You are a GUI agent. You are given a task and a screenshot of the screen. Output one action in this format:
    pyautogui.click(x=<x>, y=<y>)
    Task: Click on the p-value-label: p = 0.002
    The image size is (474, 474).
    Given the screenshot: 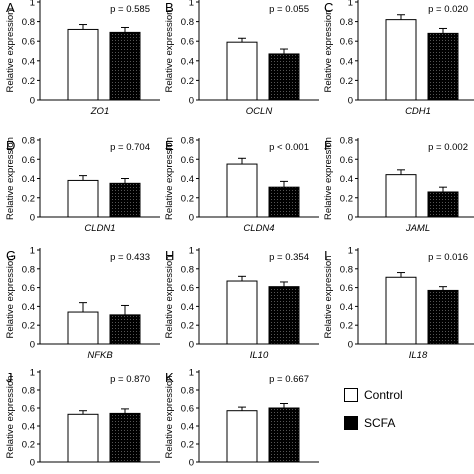 What is the action you would take?
    pyautogui.click(x=448, y=147)
    